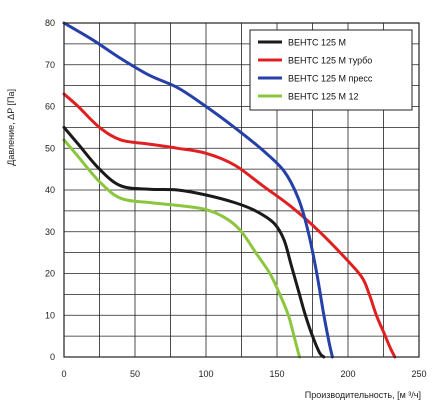 The image size is (442, 414). I want to click on x-tick-label: 200, so click(347, 374).